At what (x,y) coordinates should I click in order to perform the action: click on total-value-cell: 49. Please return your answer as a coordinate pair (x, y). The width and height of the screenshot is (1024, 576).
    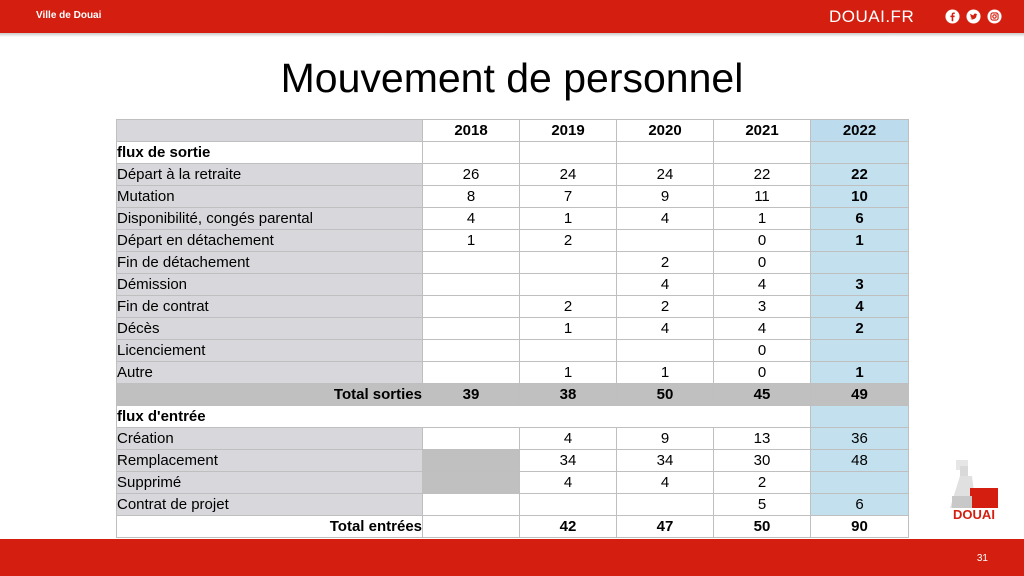
    Looking at the image, I should click on (859, 394).